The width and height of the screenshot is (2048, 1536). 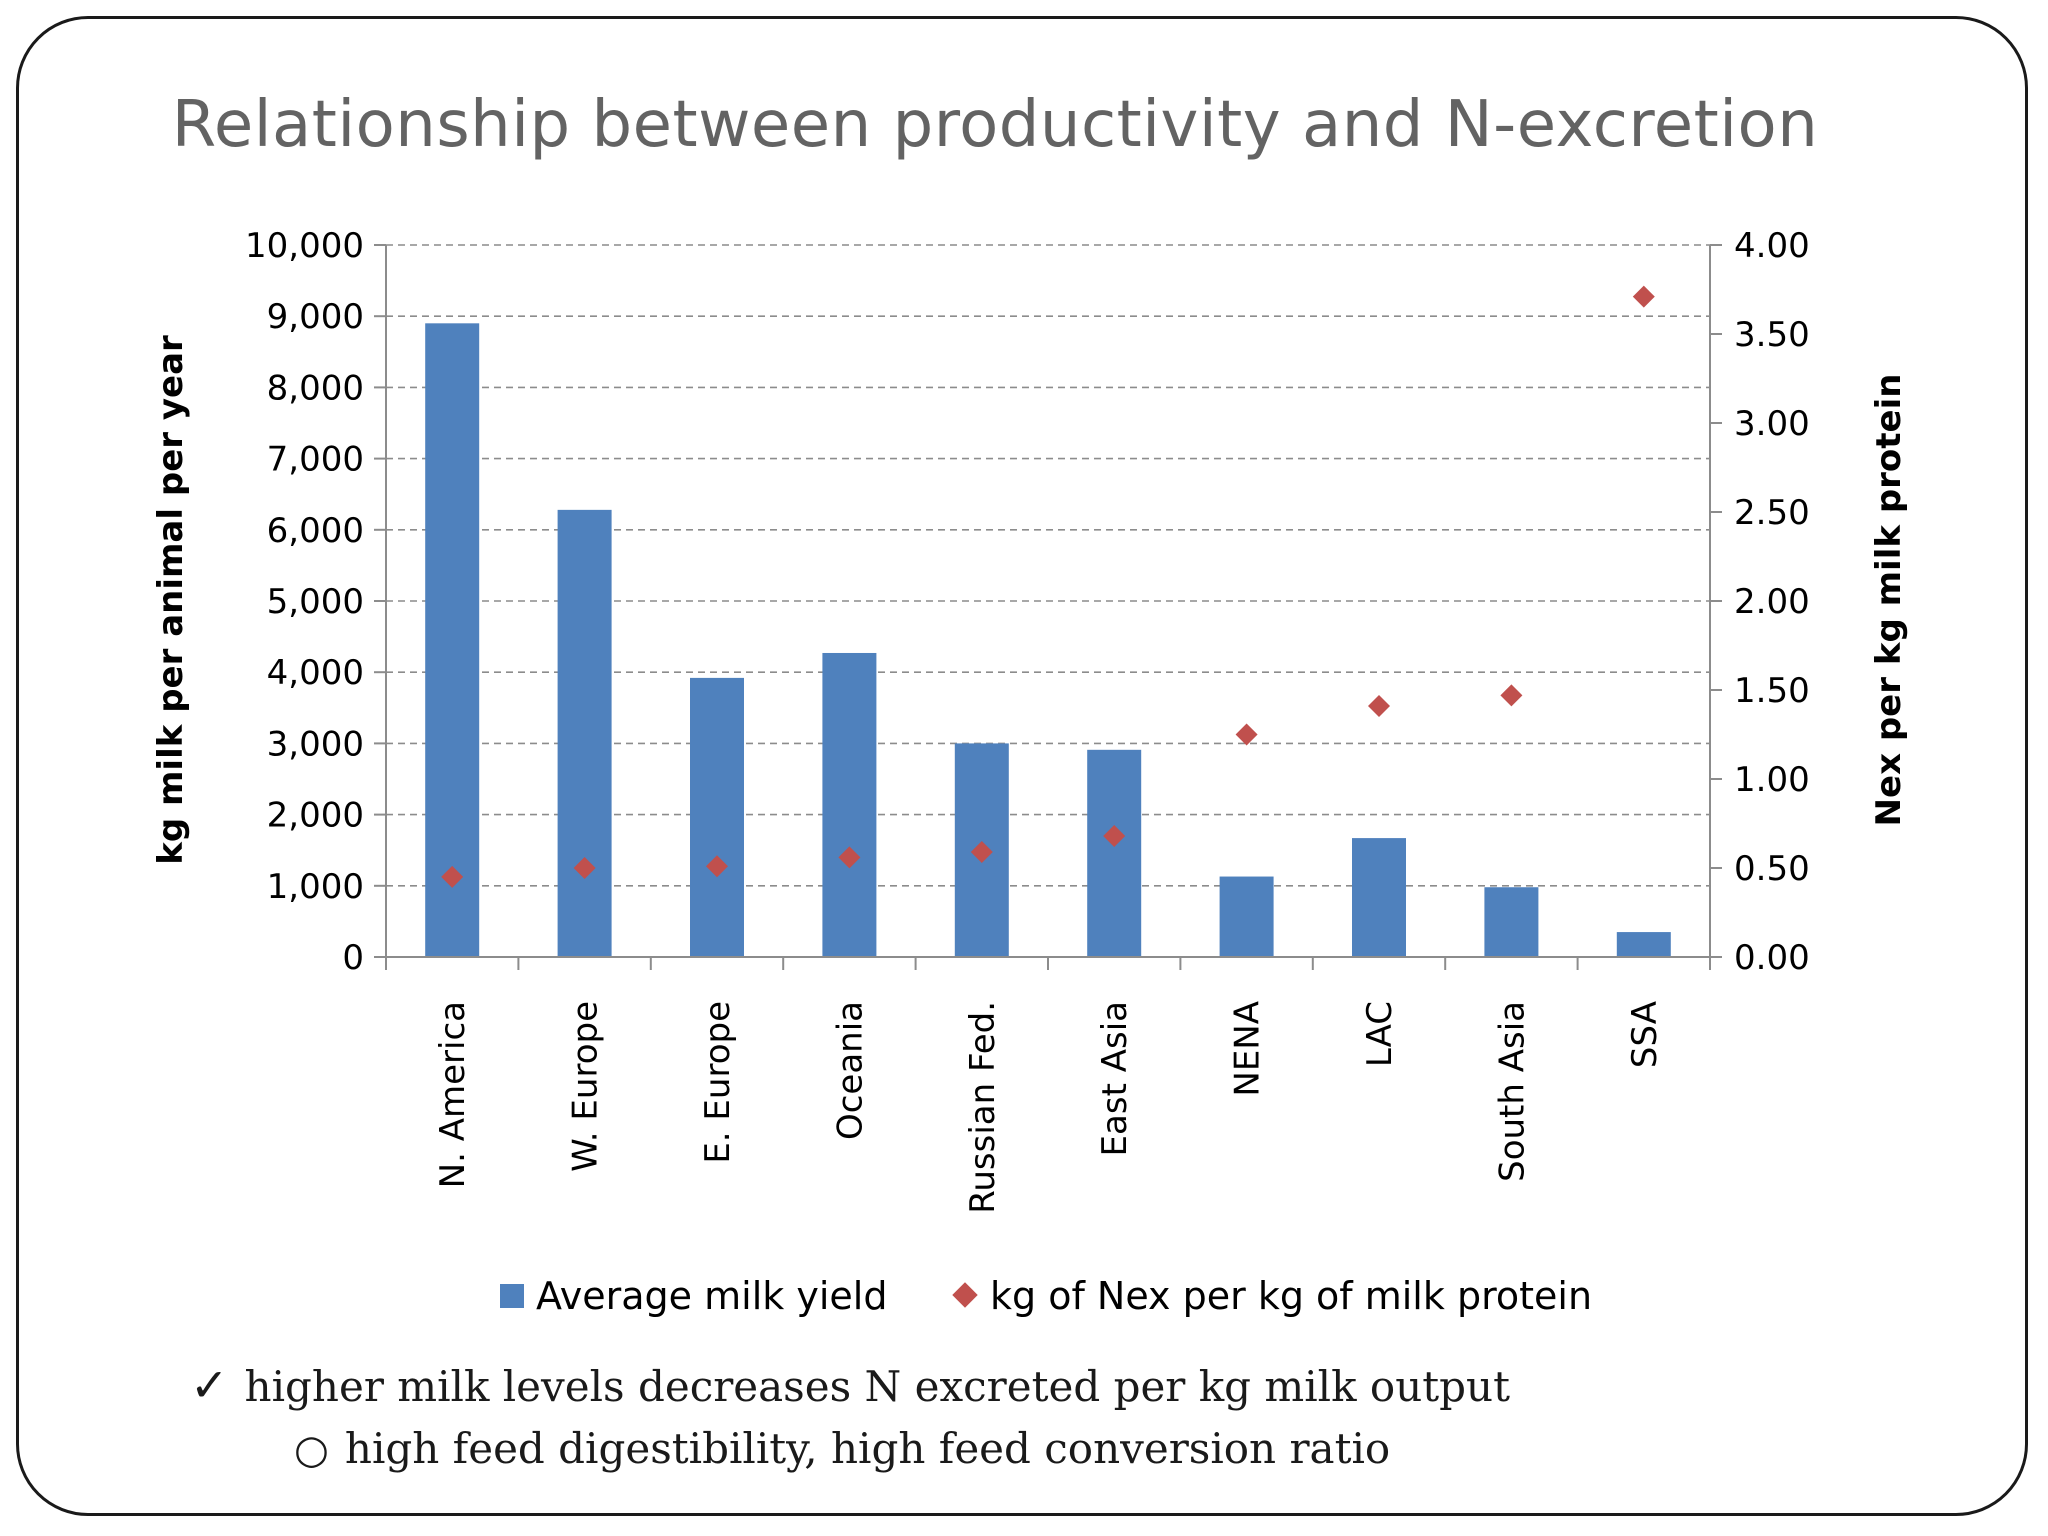 What do you see at coordinates (983, 1107) in the screenshot?
I see `x-category-label: Russian Fed.` at bounding box center [983, 1107].